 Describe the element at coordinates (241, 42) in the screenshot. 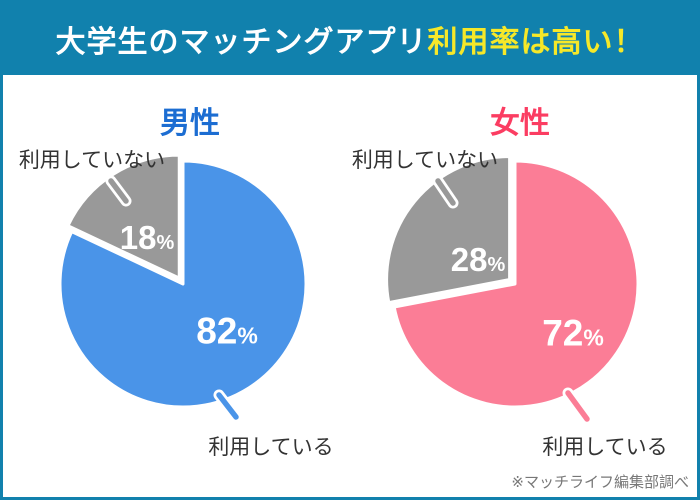

I see `page-title-main: 大学生のマッチングアプリ` at that location.